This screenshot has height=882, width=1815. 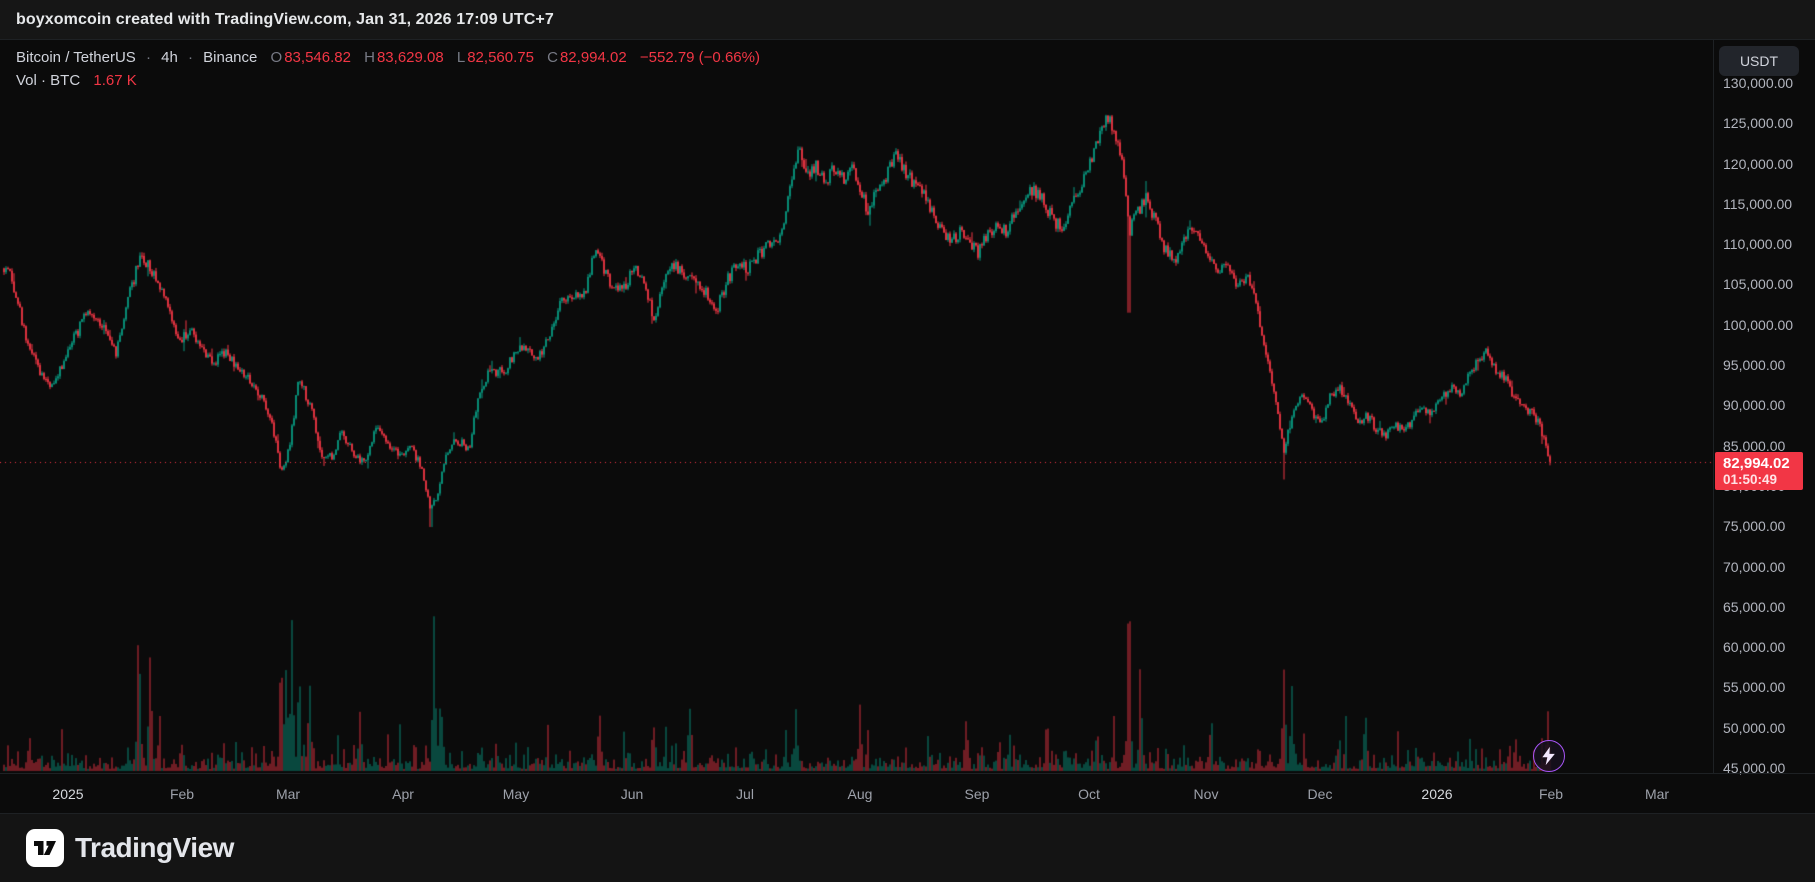 I want to click on time-axis-tick: May, so click(x=516, y=794).